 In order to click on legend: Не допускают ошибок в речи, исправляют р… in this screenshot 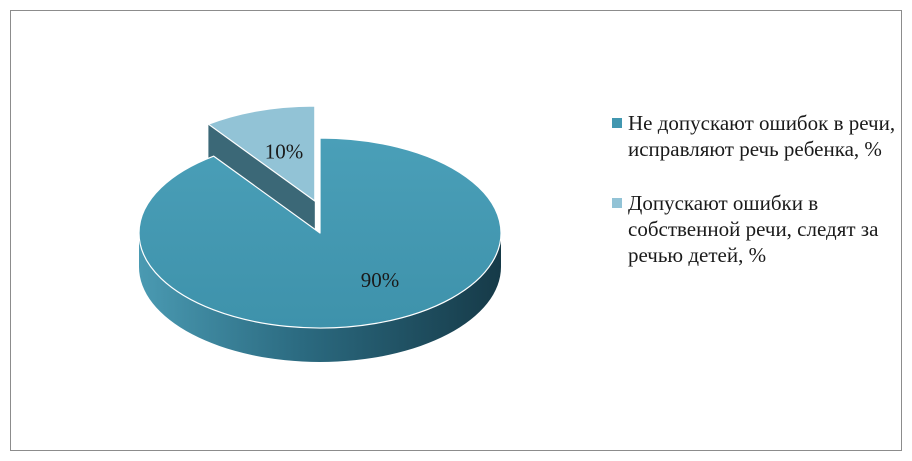, I will do `click(755, 189)`.